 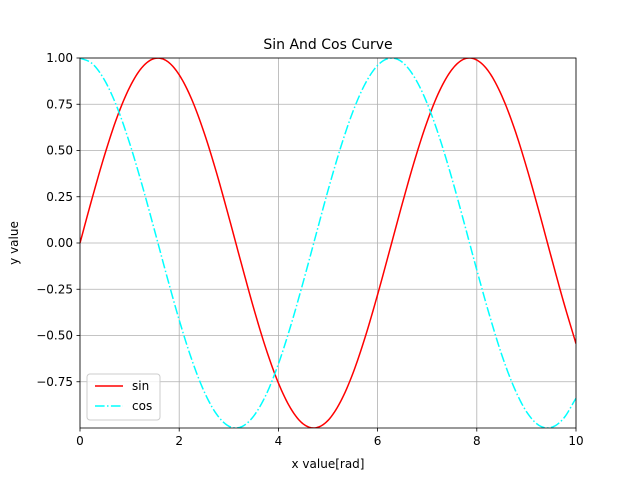 What do you see at coordinates (59, 151) in the screenshot?
I see `y-tick-label: 0.50` at bounding box center [59, 151].